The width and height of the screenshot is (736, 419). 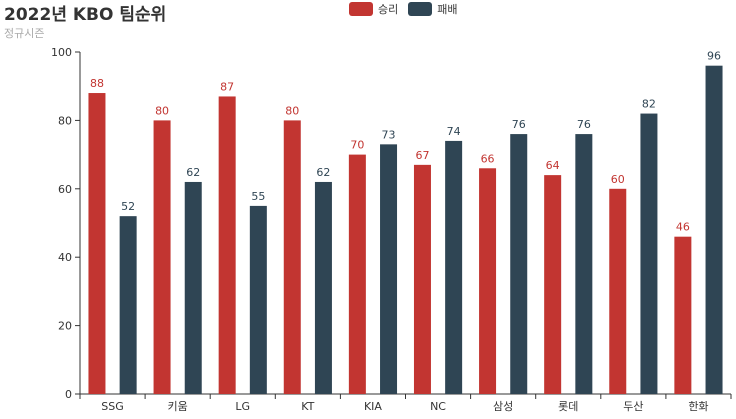 What do you see at coordinates (227, 86) in the screenshot?
I see `data-label-wins: 87` at bounding box center [227, 86].